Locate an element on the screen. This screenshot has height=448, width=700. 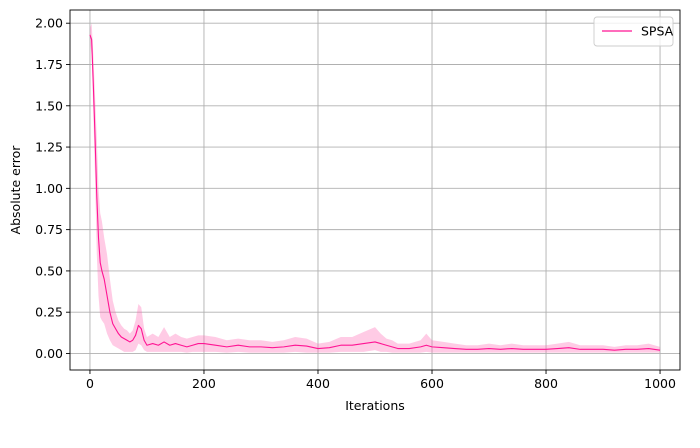
x-tick-label: 600 is located at coordinates (432, 383).